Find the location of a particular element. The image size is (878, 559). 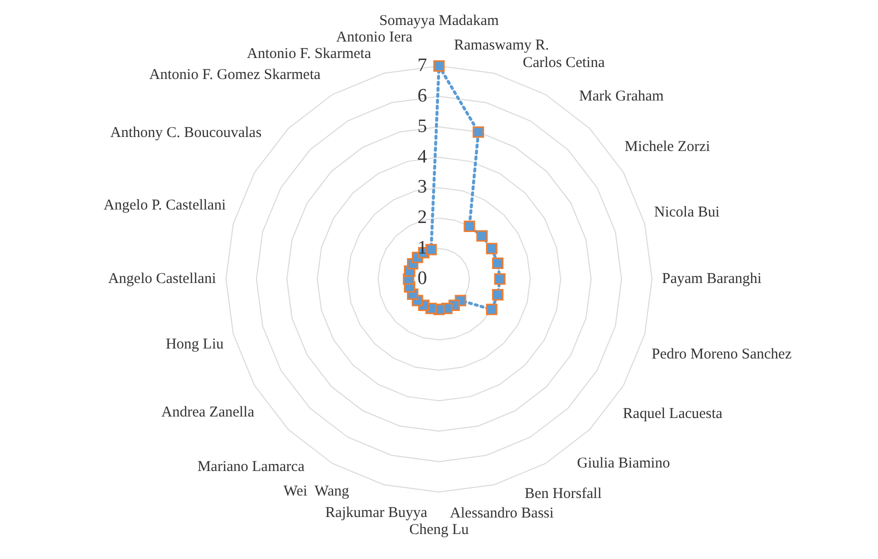

spoke-label: Raquel Lacuesta is located at coordinates (672, 414).